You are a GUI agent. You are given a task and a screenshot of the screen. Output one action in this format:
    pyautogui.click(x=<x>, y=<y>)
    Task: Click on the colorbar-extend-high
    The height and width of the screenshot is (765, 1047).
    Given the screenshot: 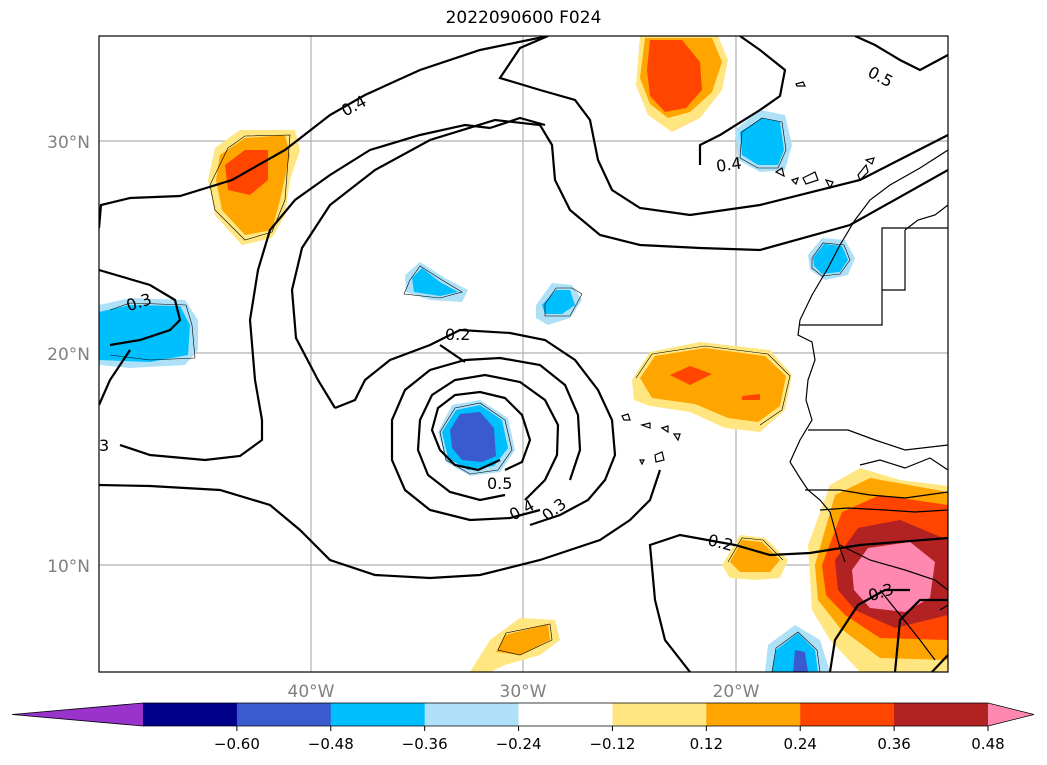 What is the action you would take?
    pyautogui.click(x=1011, y=714)
    